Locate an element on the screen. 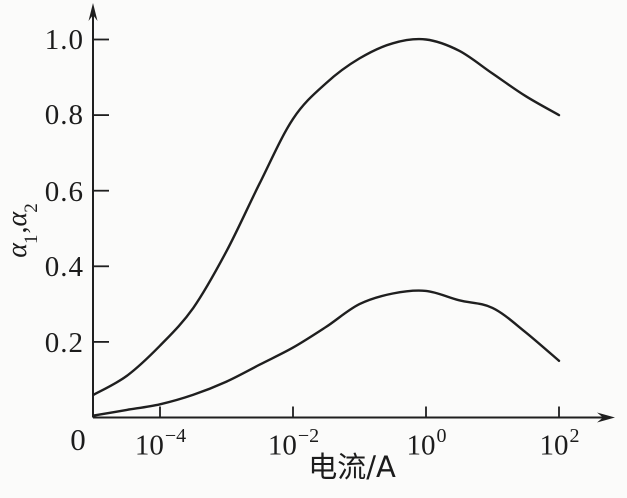 Image resolution: width=627 pixels, height=498 pixels. y-axis-arrow-icon is located at coordinates (93, 12).